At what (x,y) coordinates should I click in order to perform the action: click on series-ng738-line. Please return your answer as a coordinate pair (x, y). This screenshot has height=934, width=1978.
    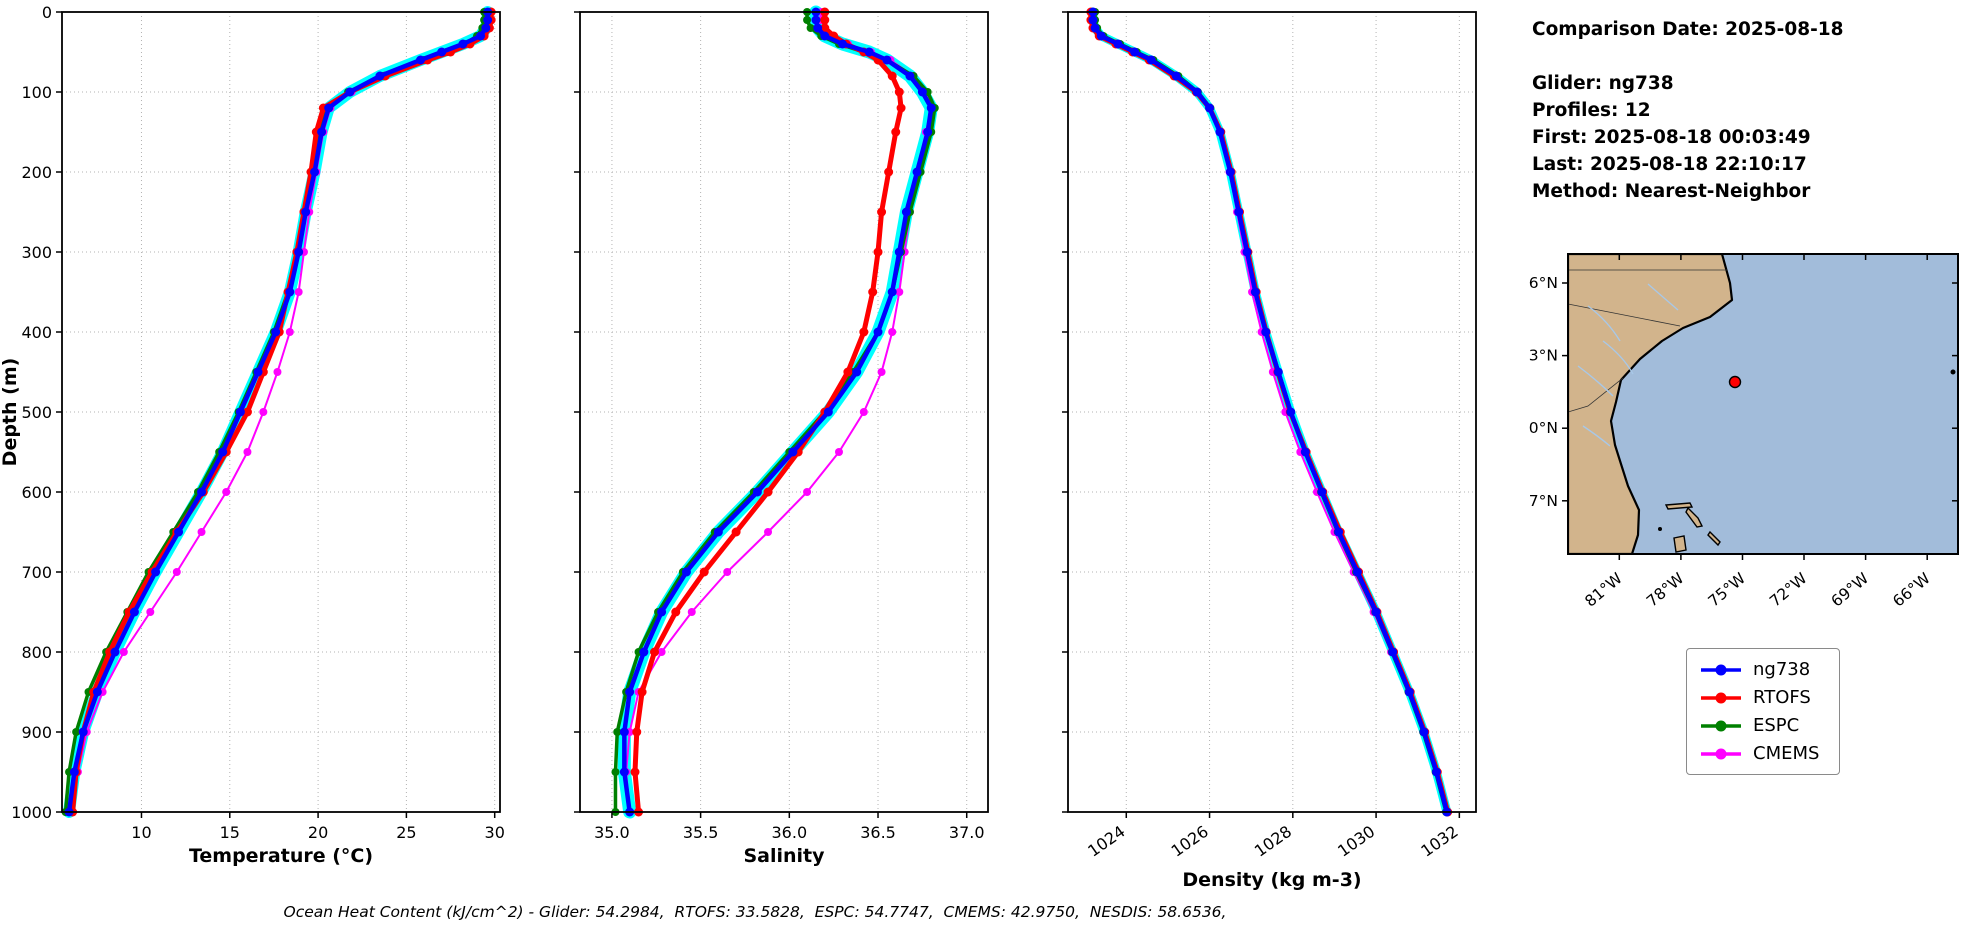
    Looking at the image, I should click on (778, 412).